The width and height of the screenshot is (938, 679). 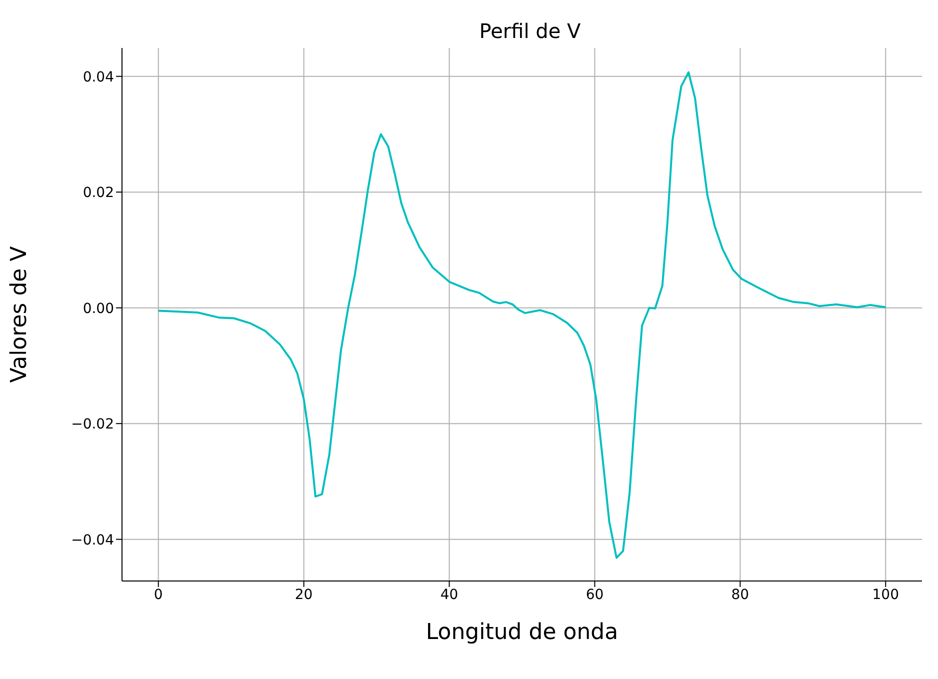 I want to click on y-tick-label: 0.02, so click(x=98, y=193).